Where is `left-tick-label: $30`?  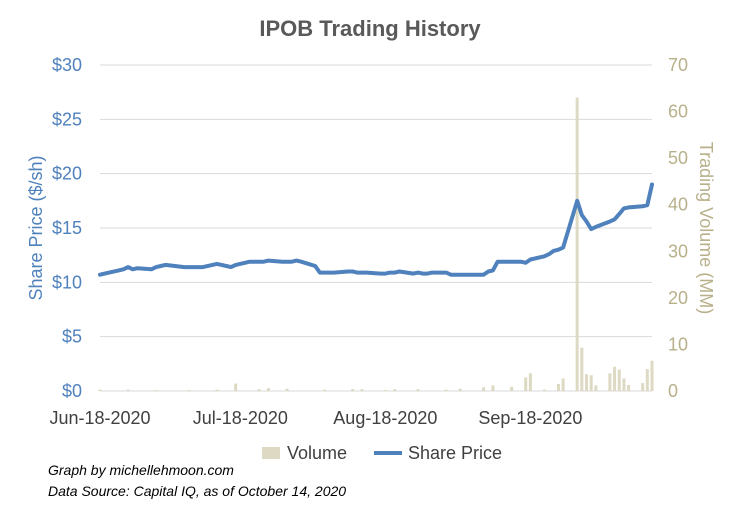 left-tick-label: $30 is located at coordinates (67, 65).